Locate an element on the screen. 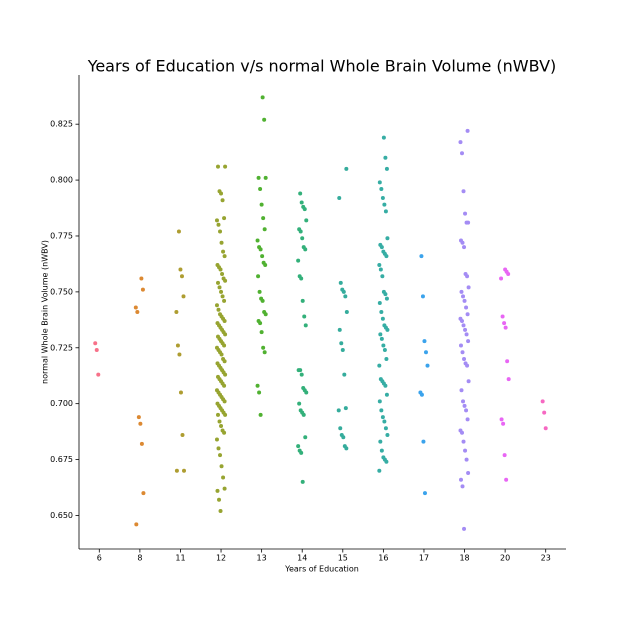 This screenshot has height=629, width=629. x-tick-label: 14 is located at coordinates (302, 558).